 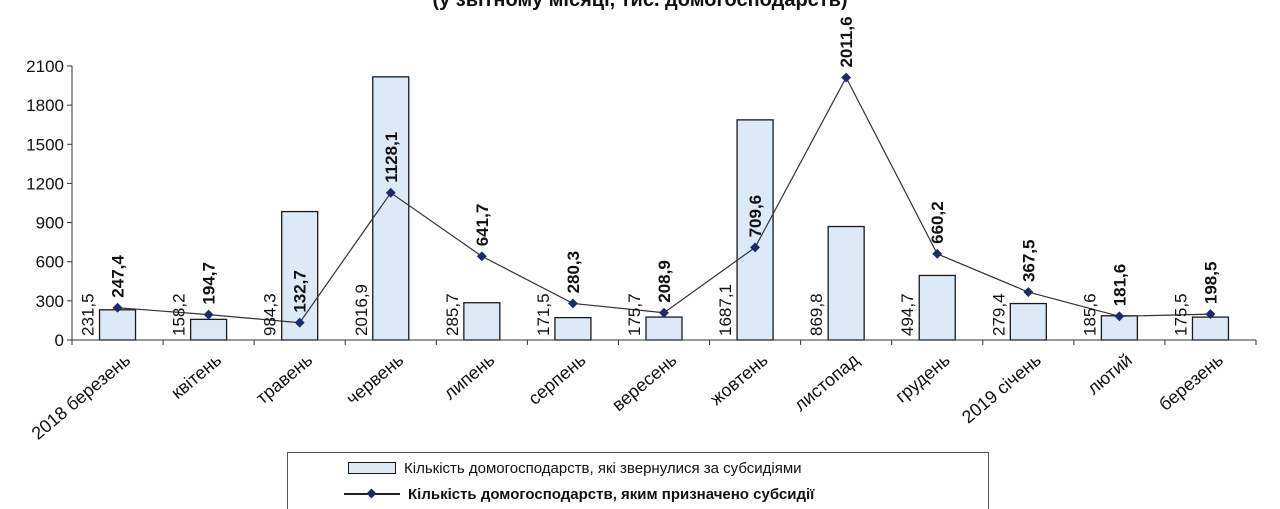 What do you see at coordinates (573, 272) in the screenshot?
I see `line-value-label: 280,3` at bounding box center [573, 272].